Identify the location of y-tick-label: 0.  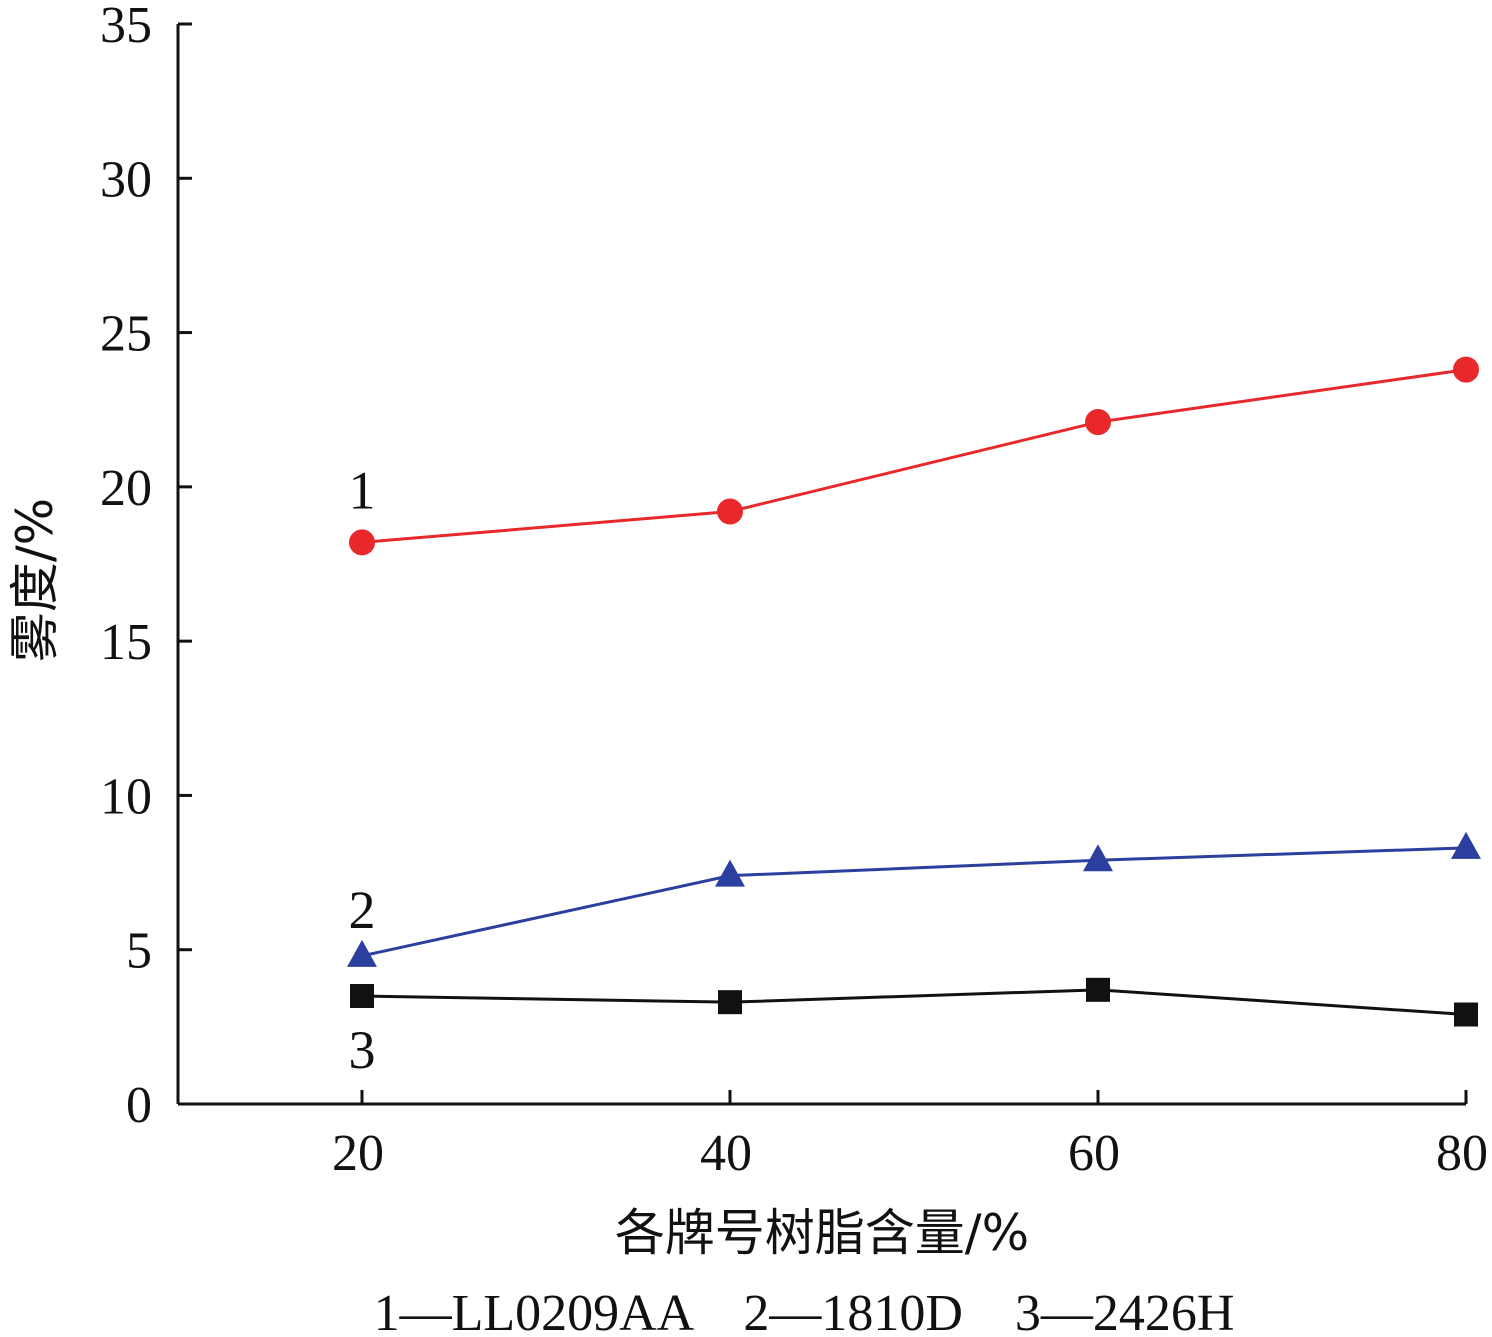
(139, 1105).